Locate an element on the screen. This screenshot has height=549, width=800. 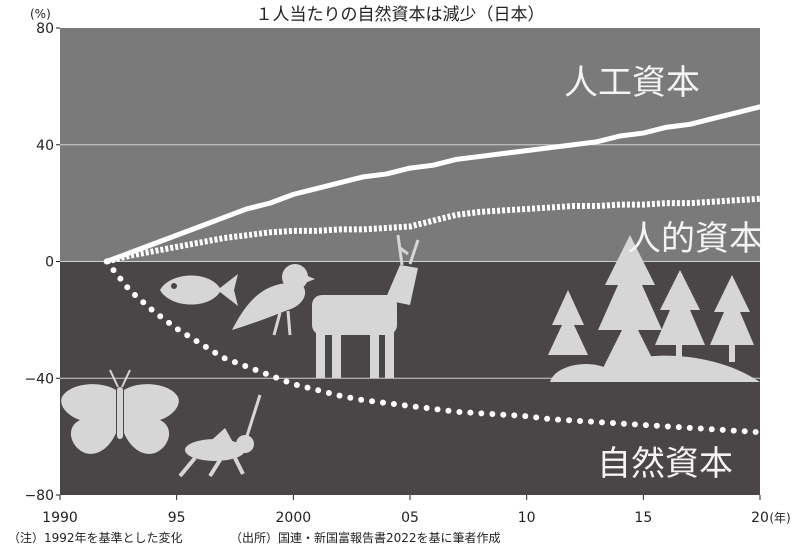
series-label: 人的資本 is located at coordinates (695, 239).